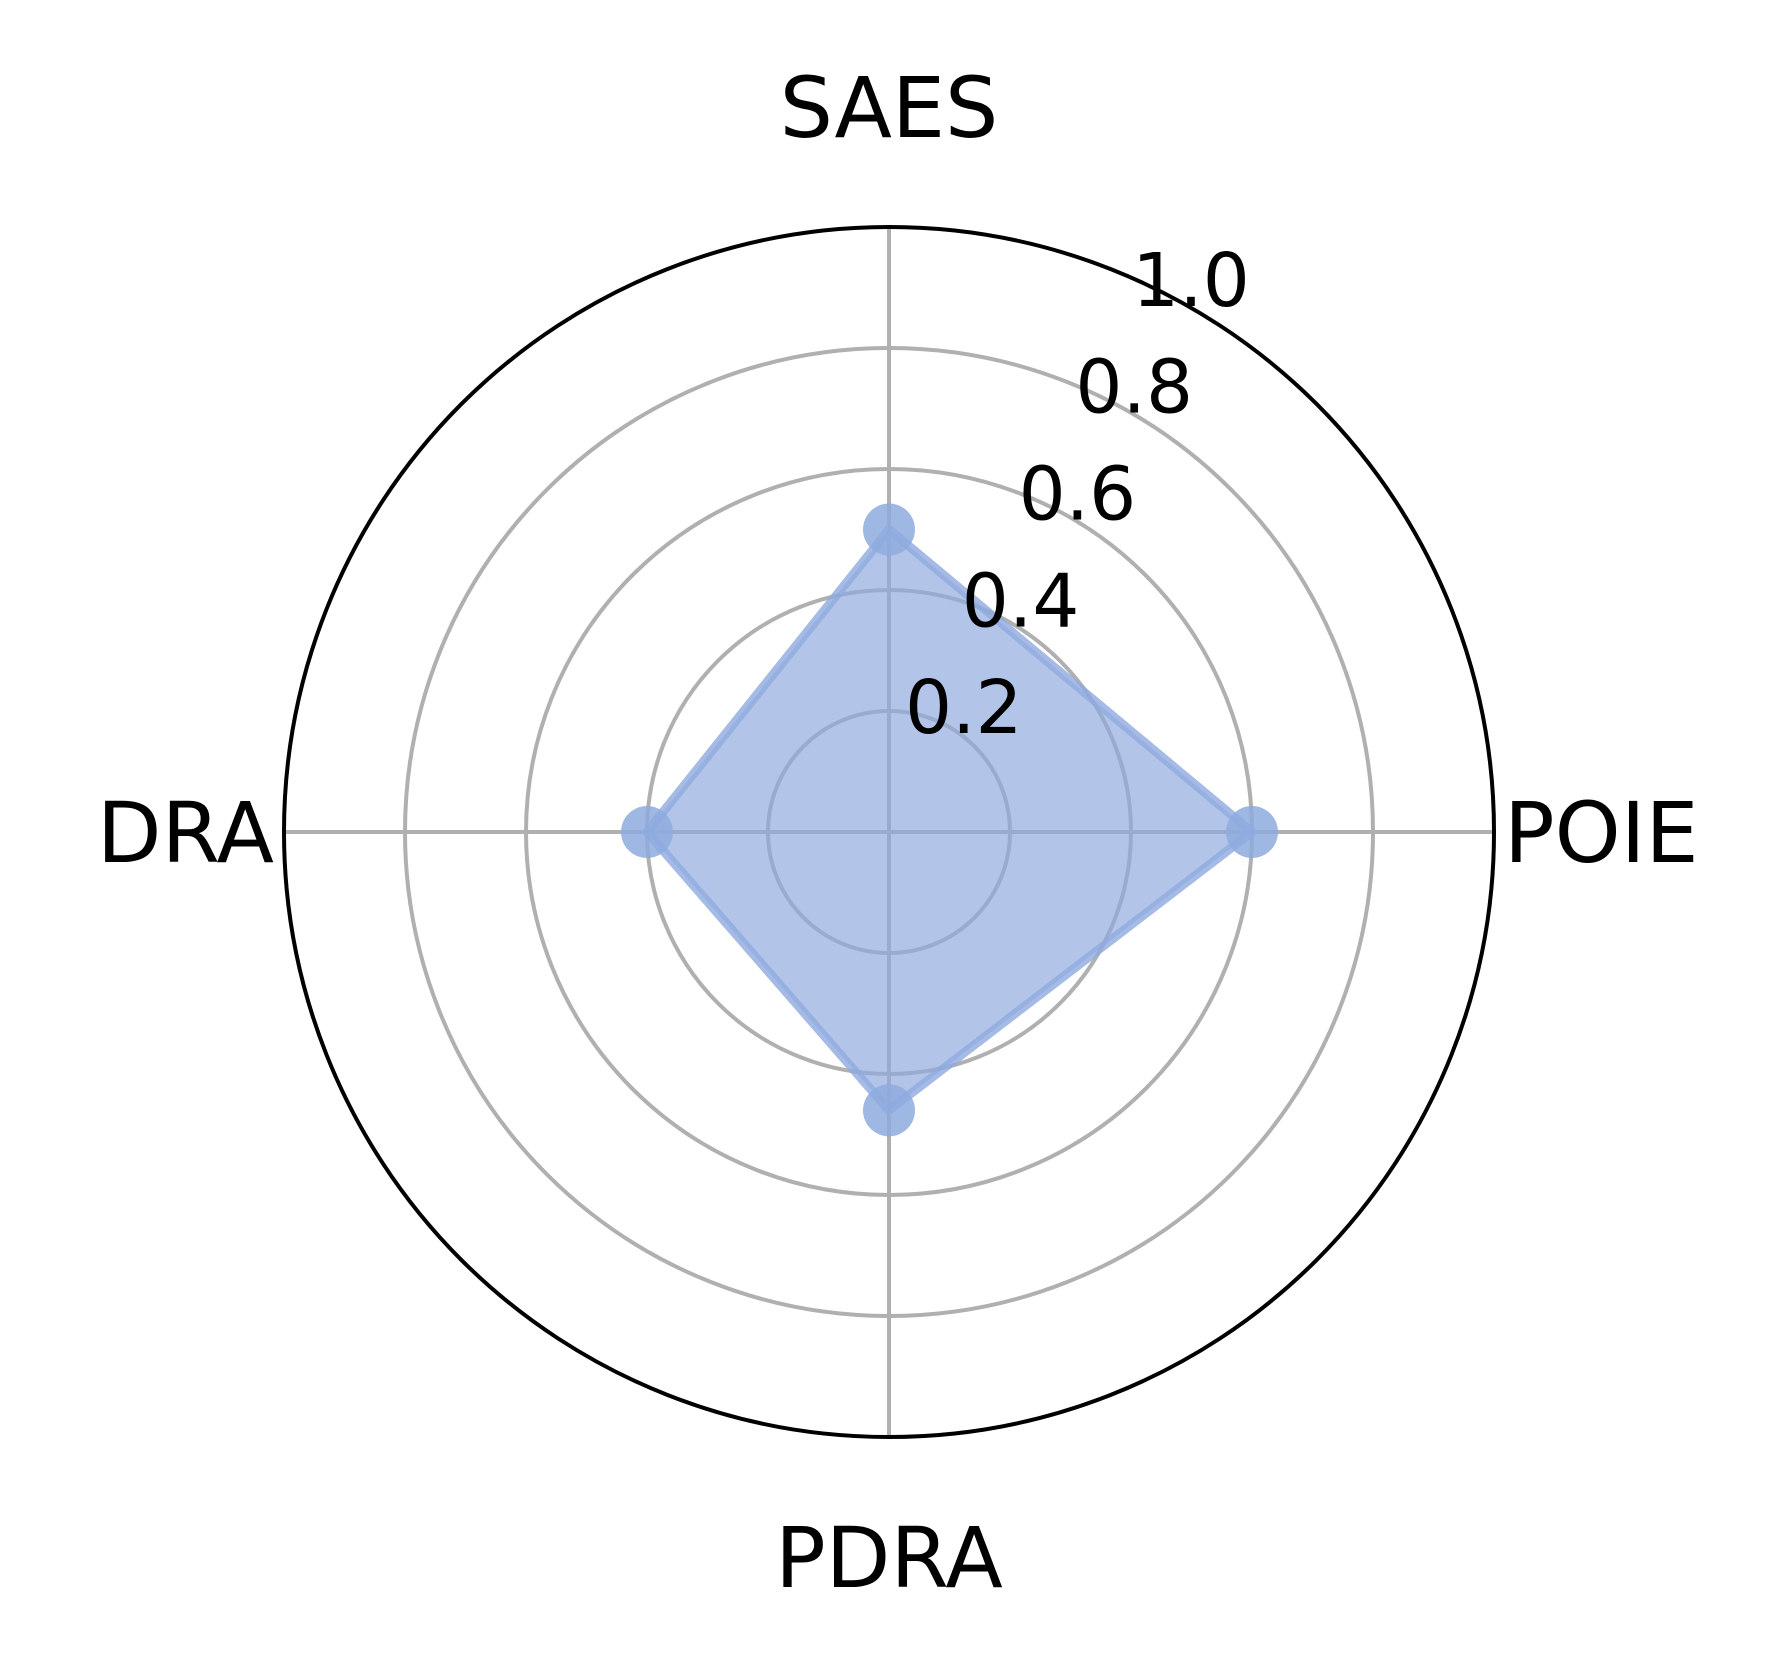  I want to click on axis-label-saes: SAES, so click(889, 108).